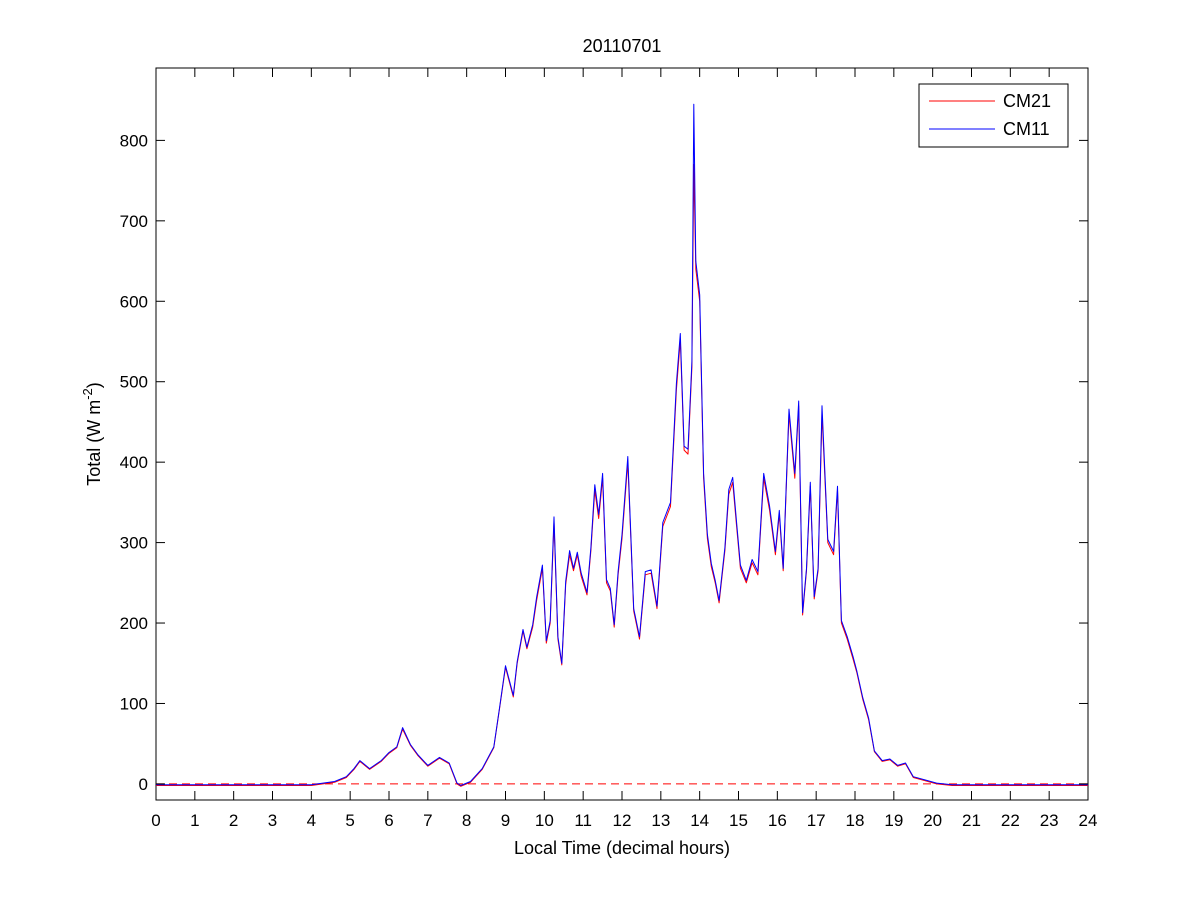 The width and height of the screenshot is (1201, 900). What do you see at coordinates (699, 820) in the screenshot?
I see `x-tick-label: 14` at bounding box center [699, 820].